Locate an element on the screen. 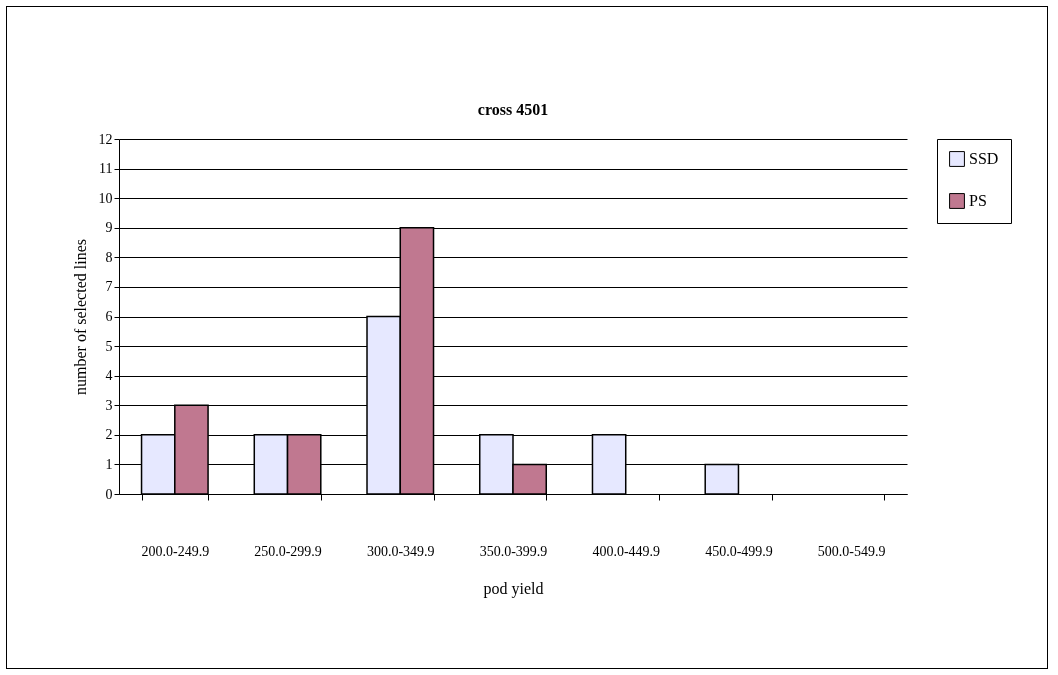 This screenshot has width=1058, height=675. y-tick-label: 2 is located at coordinates (109, 435).